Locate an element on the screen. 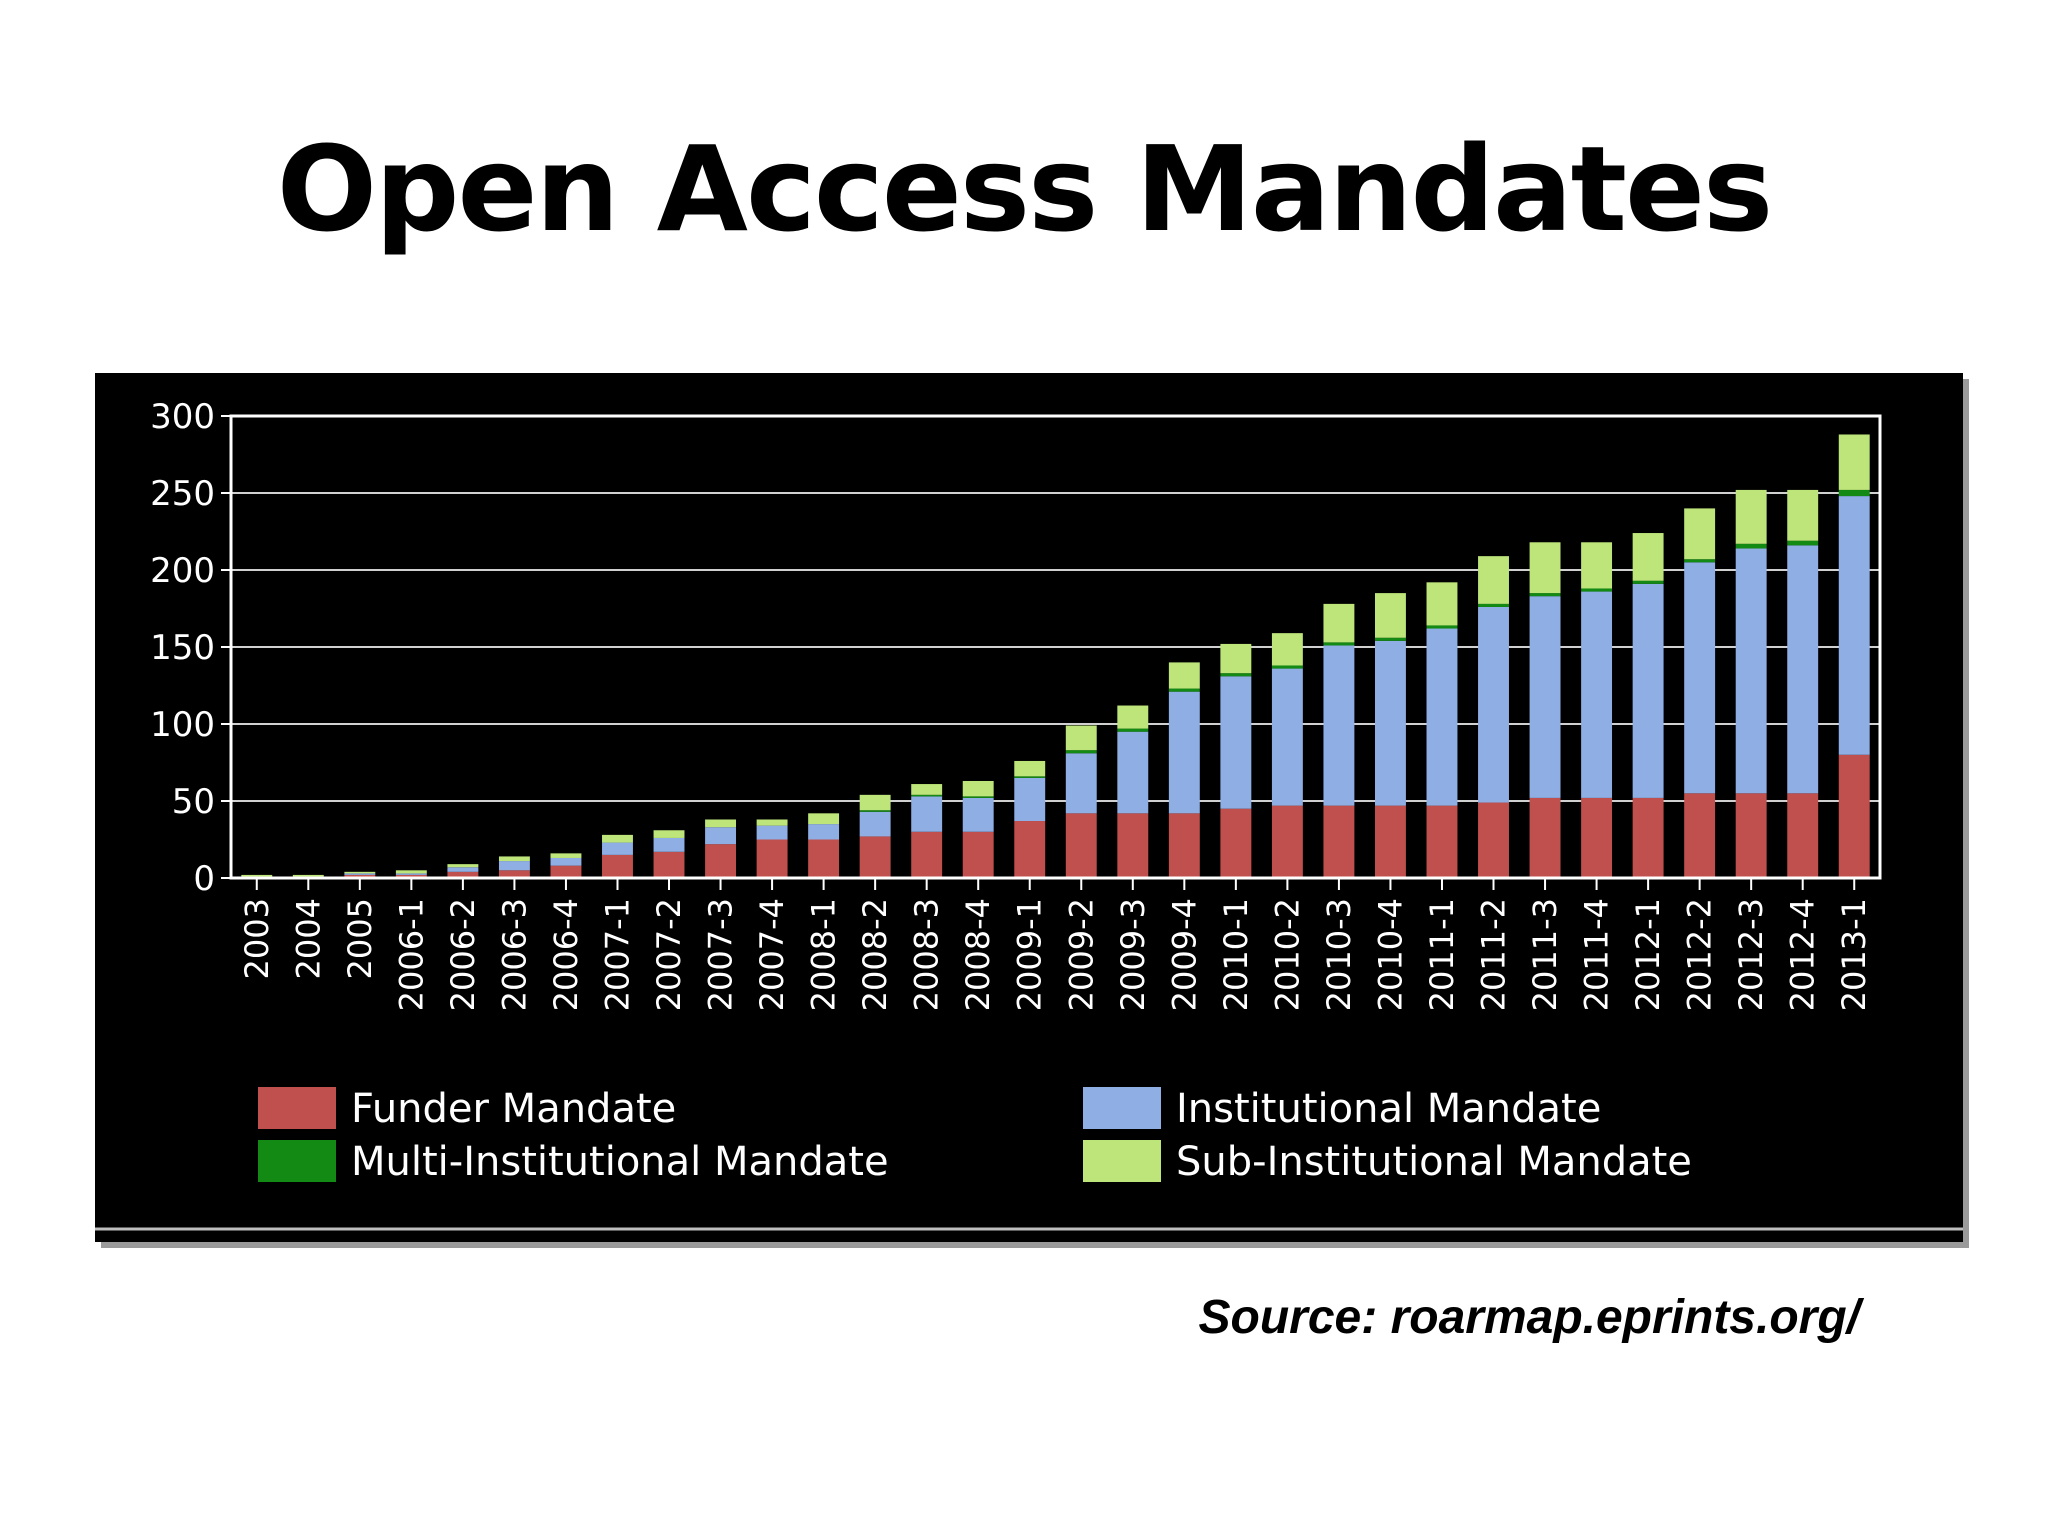 This screenshot has width=2048, height=1536. x-tick-label: 2011-4 is located at coordinates (1597, 954).